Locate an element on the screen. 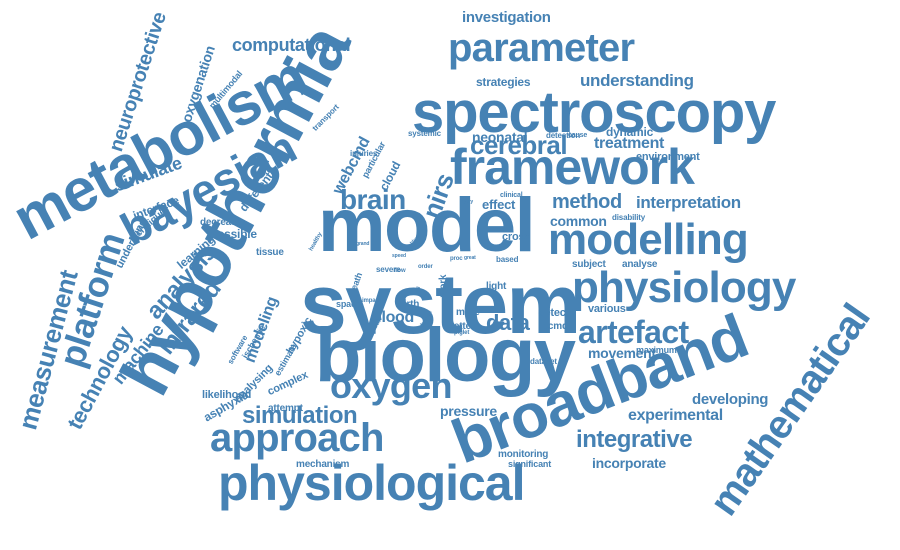 Image resolution: width=900 pixels, height=550 pixels. word-systemic: systemic is located at coordinates (424, 133).